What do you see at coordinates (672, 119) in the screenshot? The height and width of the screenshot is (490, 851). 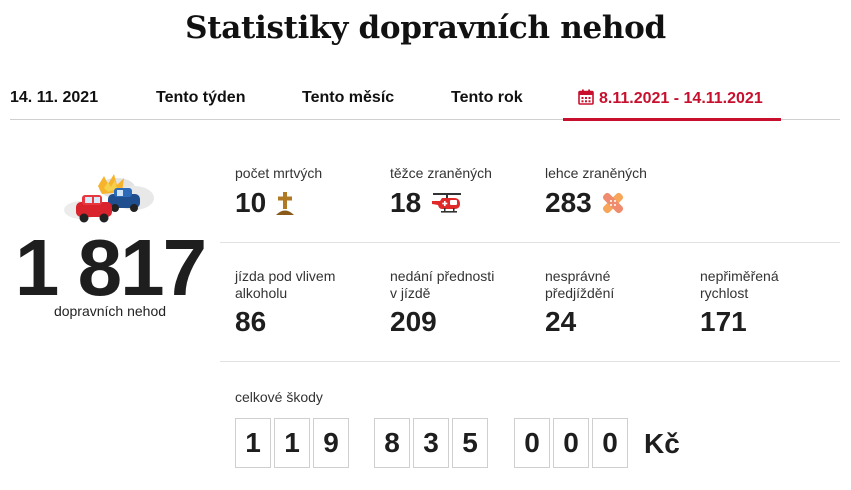 I see `active-tab-indicator` at bounding box center [672, 119].